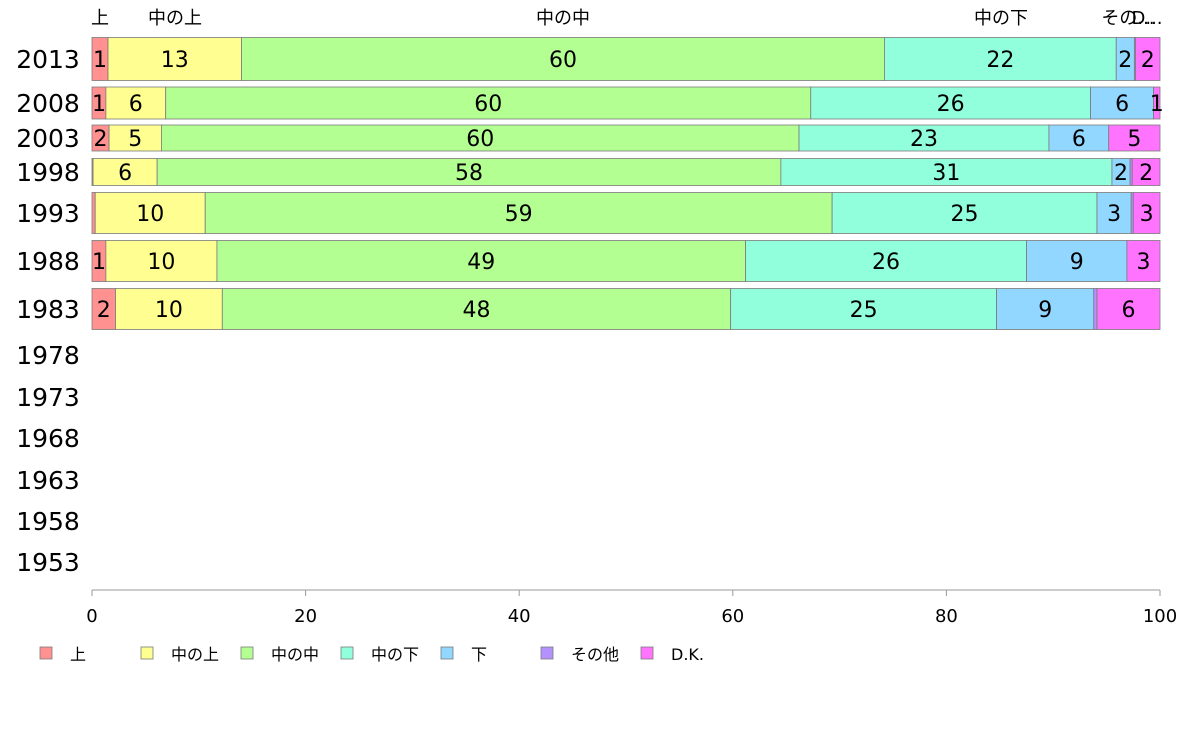 This screenshot has height=736, width=1188. I want to click on x-tick-label: 0, so click(91, 616).